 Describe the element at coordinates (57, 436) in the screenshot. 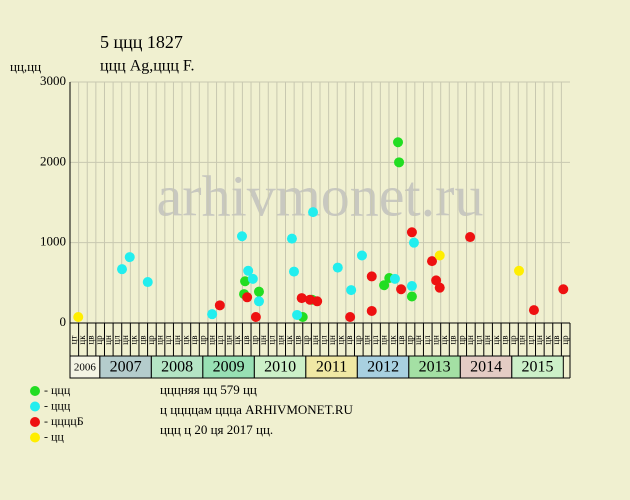

I see `legend-name: цц` at that location.